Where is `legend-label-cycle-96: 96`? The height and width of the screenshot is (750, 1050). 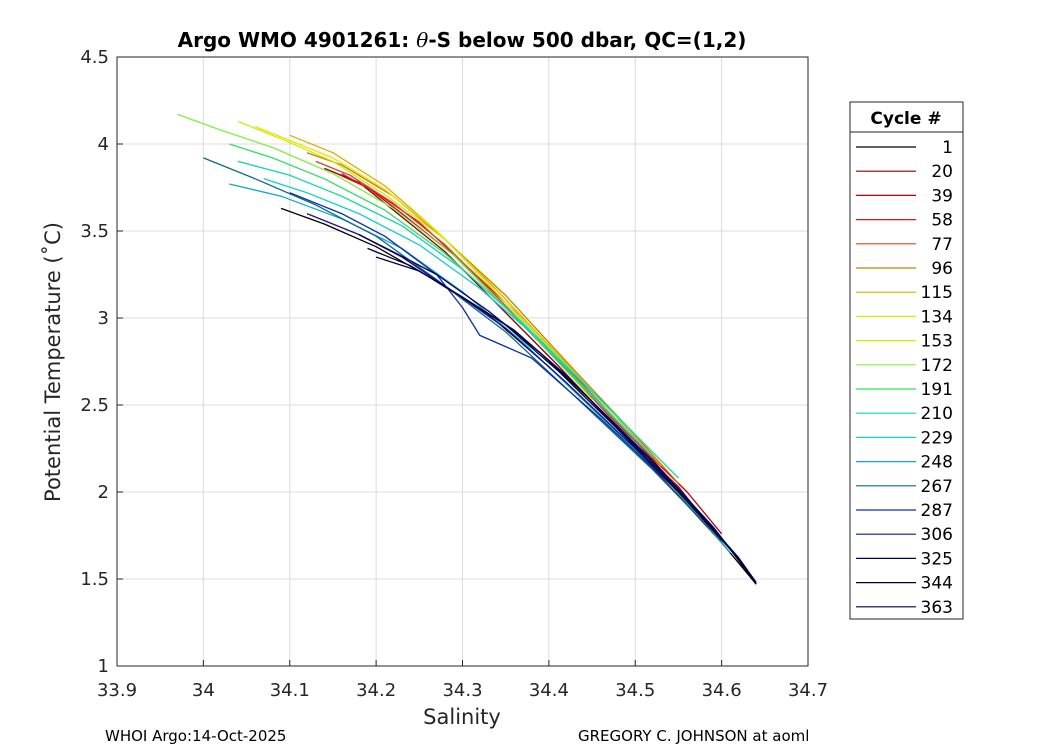 legend-label-cycle-96: 96 is located at coordinates (942, 269).